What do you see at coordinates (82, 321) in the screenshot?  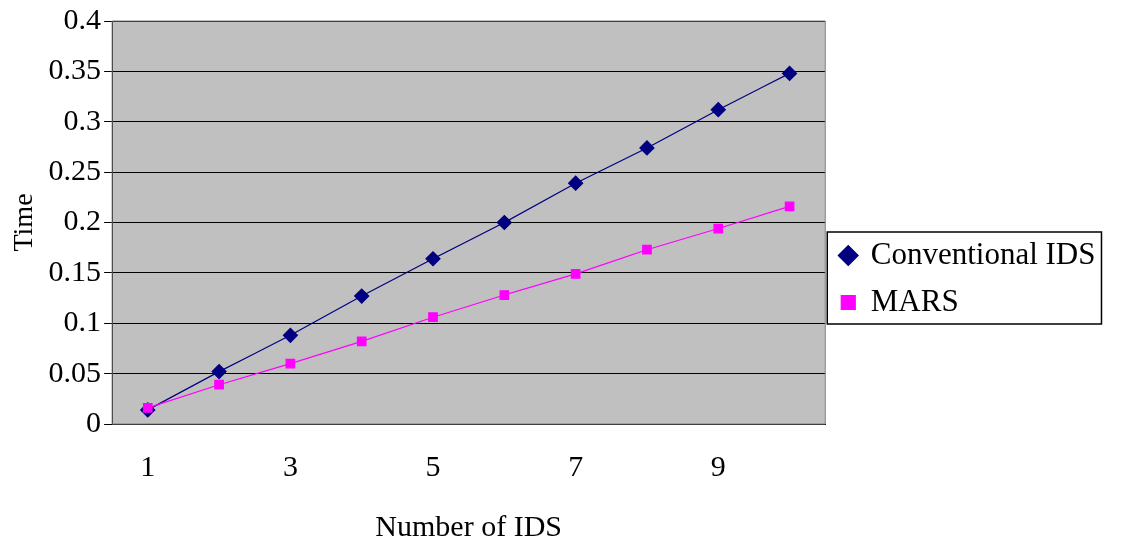 I see `y-tick-label: 0.1` at bounding box center [82, 321].